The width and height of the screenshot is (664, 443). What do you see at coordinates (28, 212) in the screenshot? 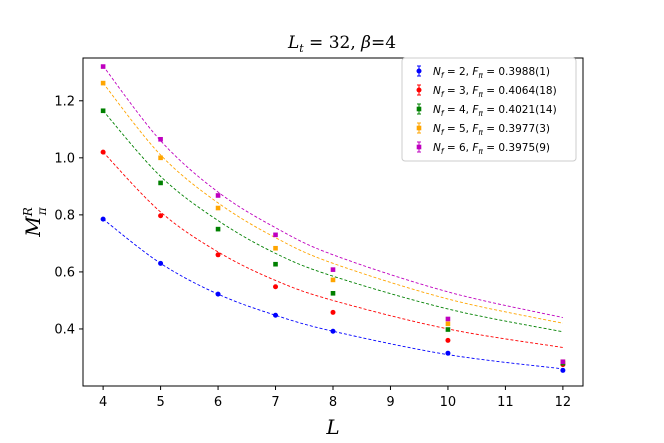
I see `y-label-sup: R` at bounding box center [28, 212].